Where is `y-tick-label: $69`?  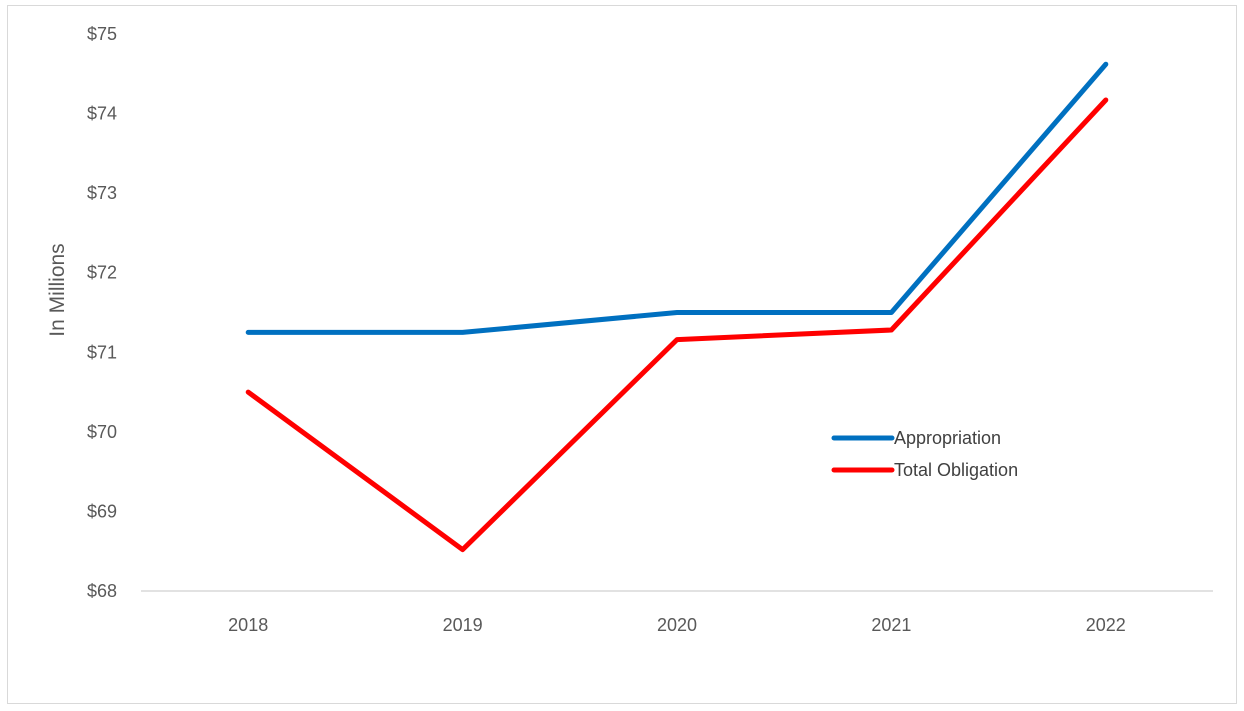
y-tick-label: $69 is located at coordinates (102, 511).